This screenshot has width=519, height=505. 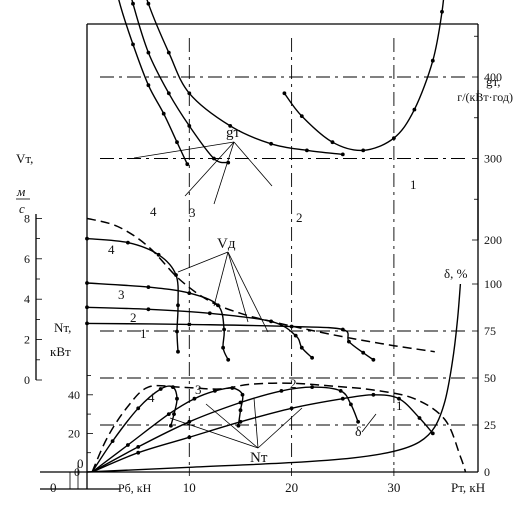 I want to click on g-tick-label-500: 500, so click(x=493, y=1).